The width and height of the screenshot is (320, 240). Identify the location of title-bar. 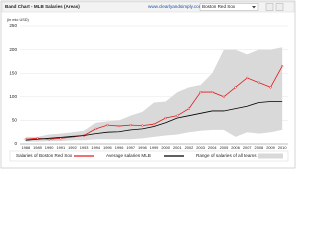
(148, 7).